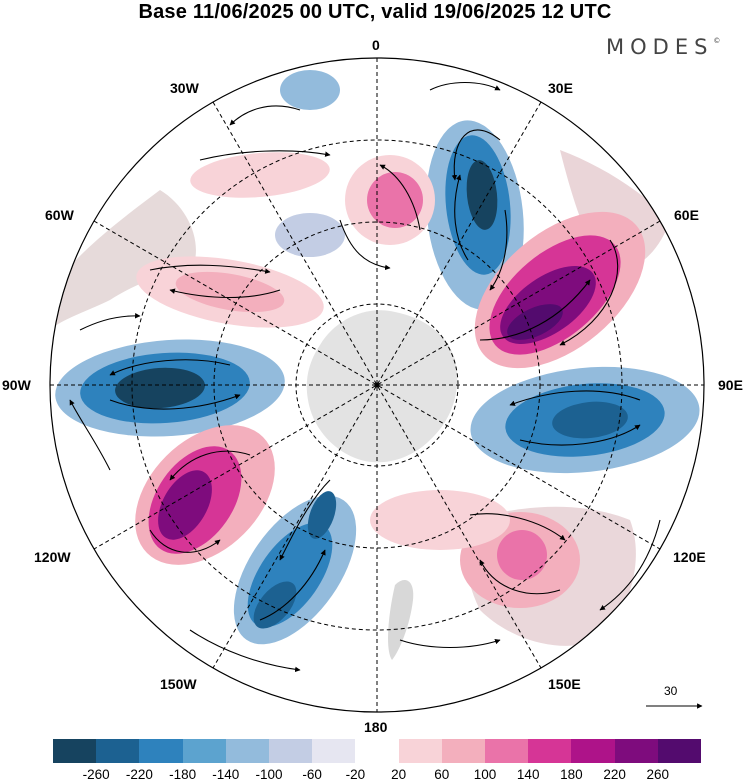 The height and width of the screenshot is (783, 750). Describe the element at coordinates (184, 88) in the screenshot. I see `lon-label-30w: 30W` at that location.